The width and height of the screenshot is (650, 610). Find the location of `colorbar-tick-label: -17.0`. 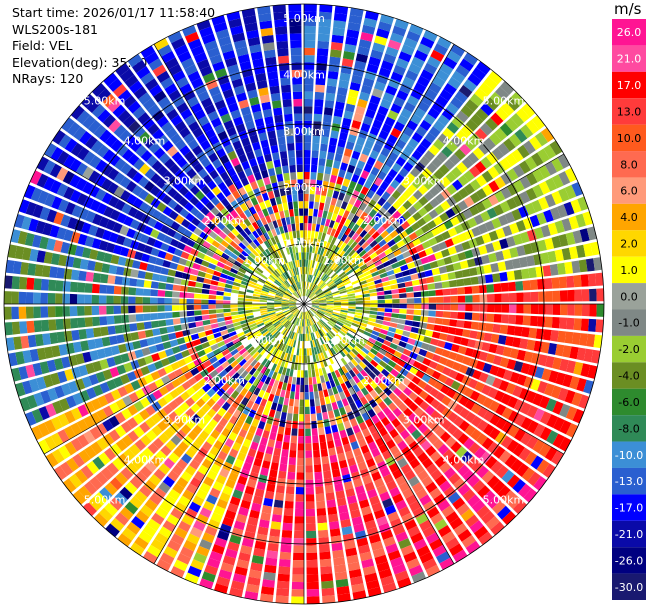

colorbar-tick-label: -17.0 is located at coordinates (629, 508).